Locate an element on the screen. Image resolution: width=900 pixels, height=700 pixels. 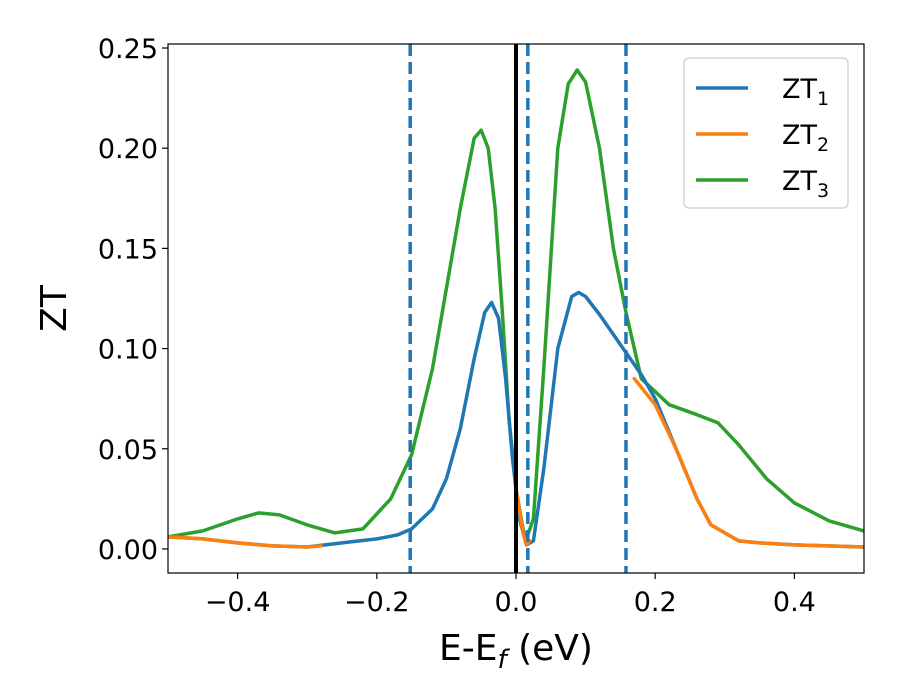
y-axis-title: ZT is located at coordinates (54, 308).